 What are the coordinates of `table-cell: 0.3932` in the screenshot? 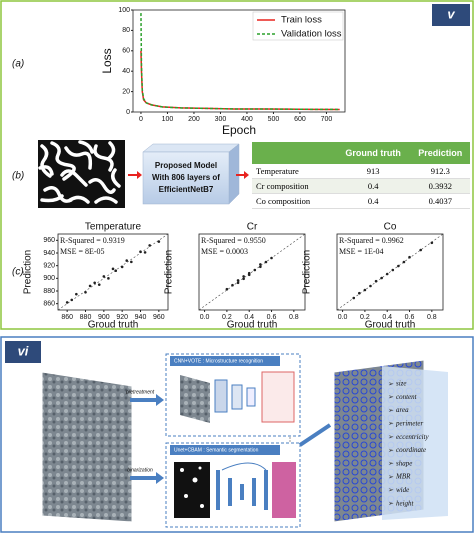 It's located at (440, 186).